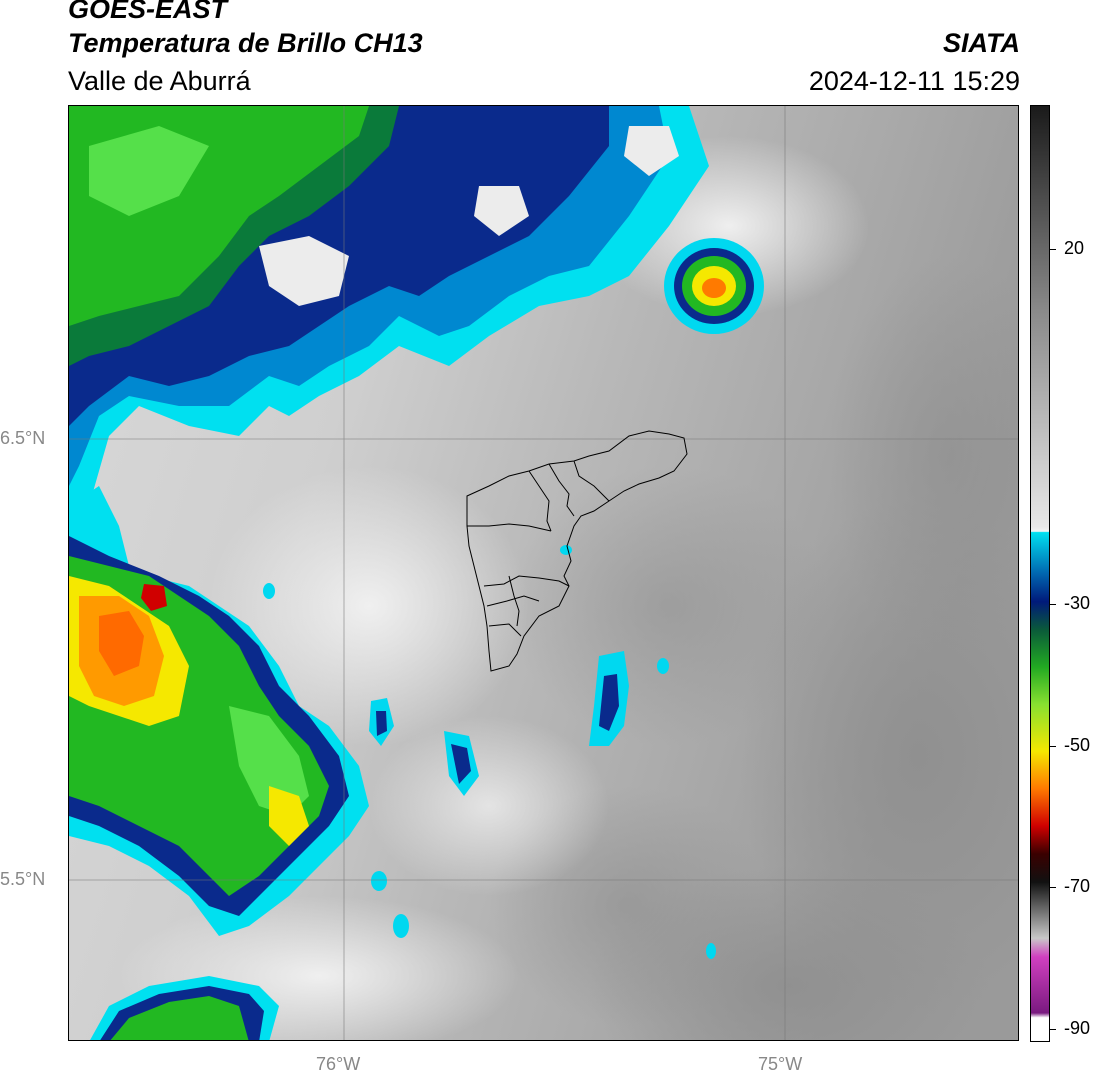  Describe the element at coordinates (159, 81) in the screenshot. I see `region-subtitle: Valle de Aburrá` at that location.